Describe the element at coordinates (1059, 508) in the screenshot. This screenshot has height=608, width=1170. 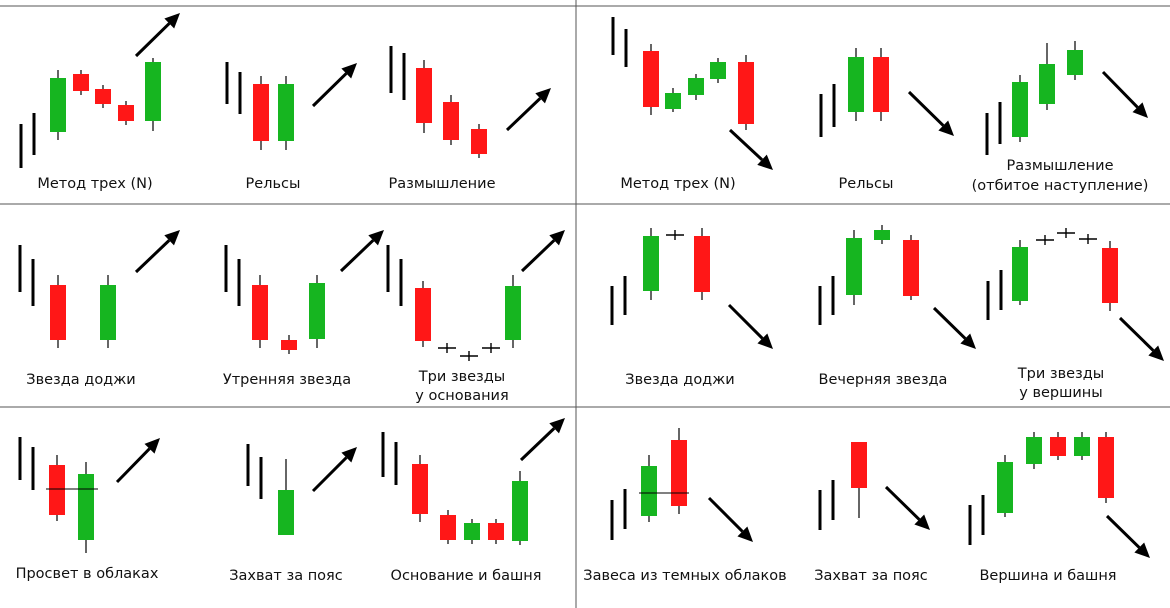
I see `pattern-panel: Вершина и башня` at that location.